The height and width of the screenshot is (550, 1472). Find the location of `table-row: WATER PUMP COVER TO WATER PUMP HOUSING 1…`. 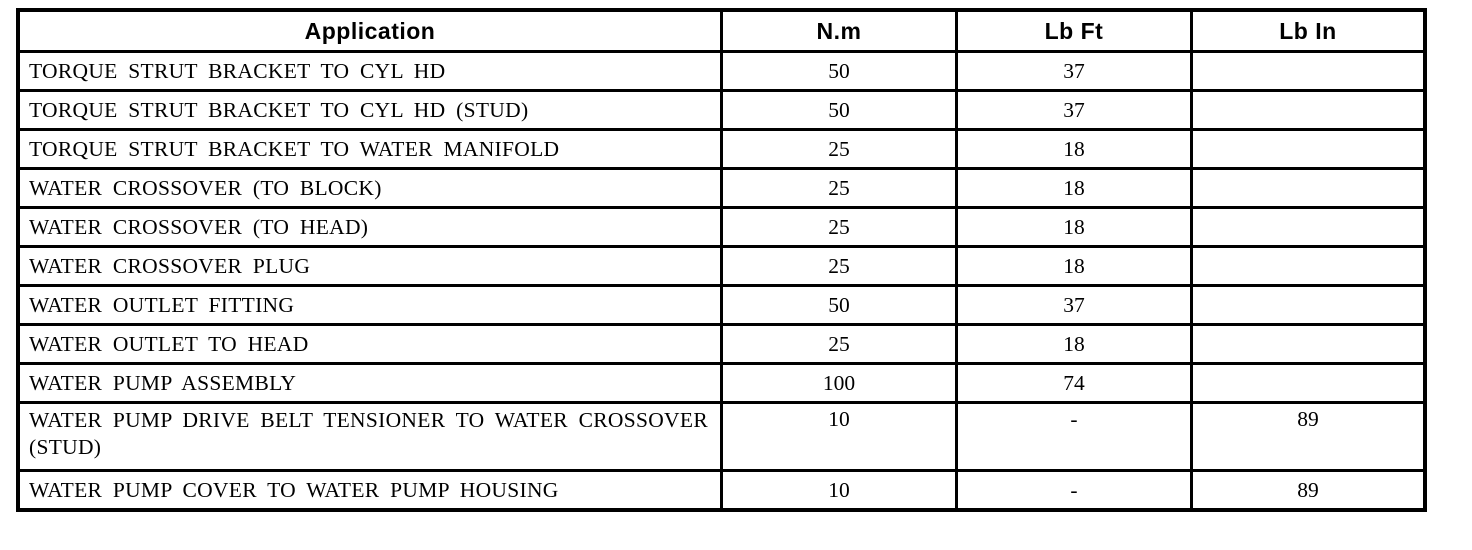

table-row: WATER PUMP COVER TO WATER PUMP HOUSING 1… is located at coordinates (721, 490).